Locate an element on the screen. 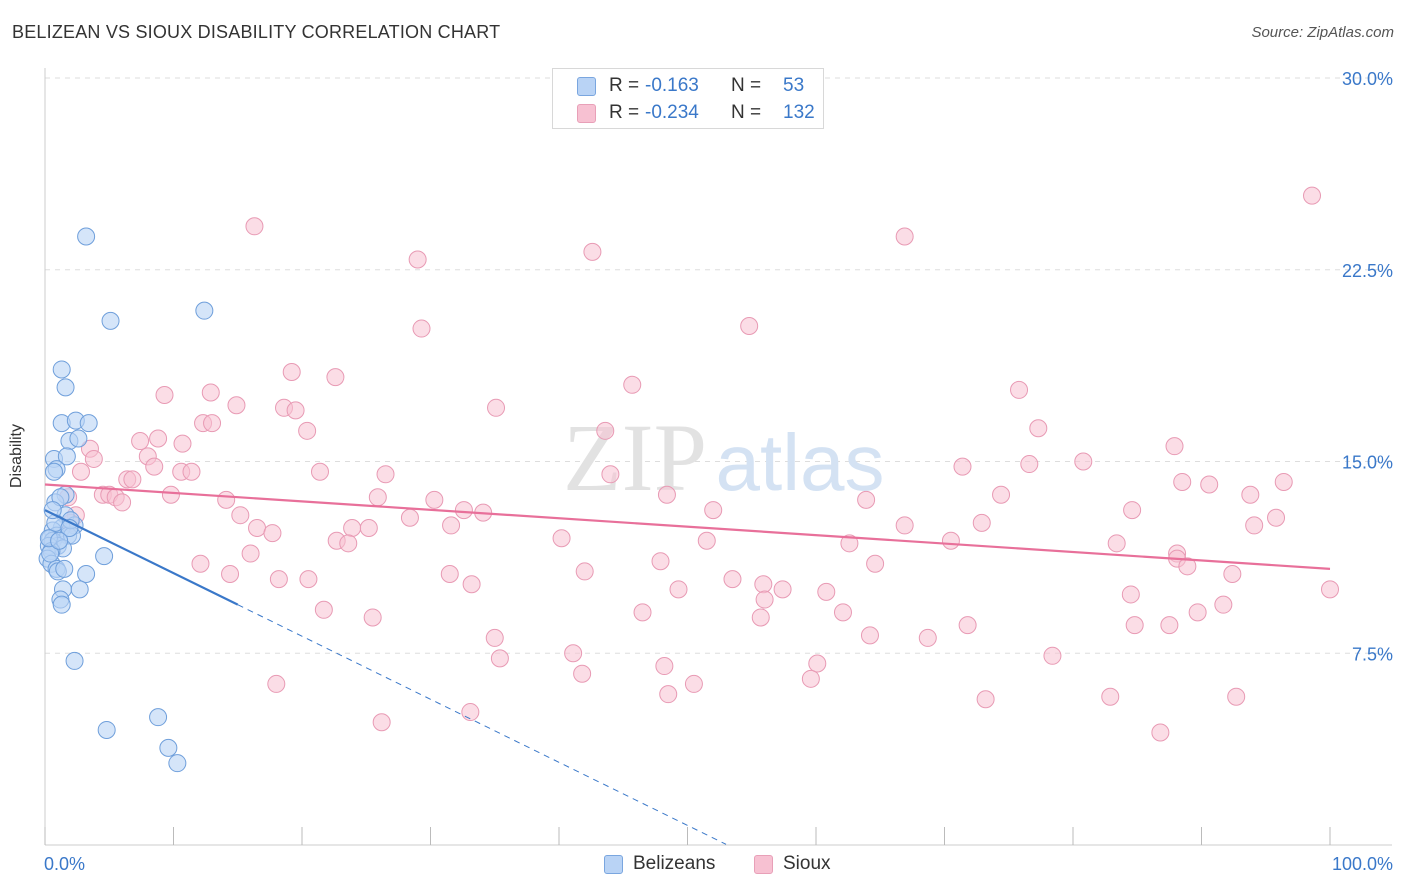 This screenshot has height=892, width=1406. series-belizeans-points is located at coordinates (126, 500).